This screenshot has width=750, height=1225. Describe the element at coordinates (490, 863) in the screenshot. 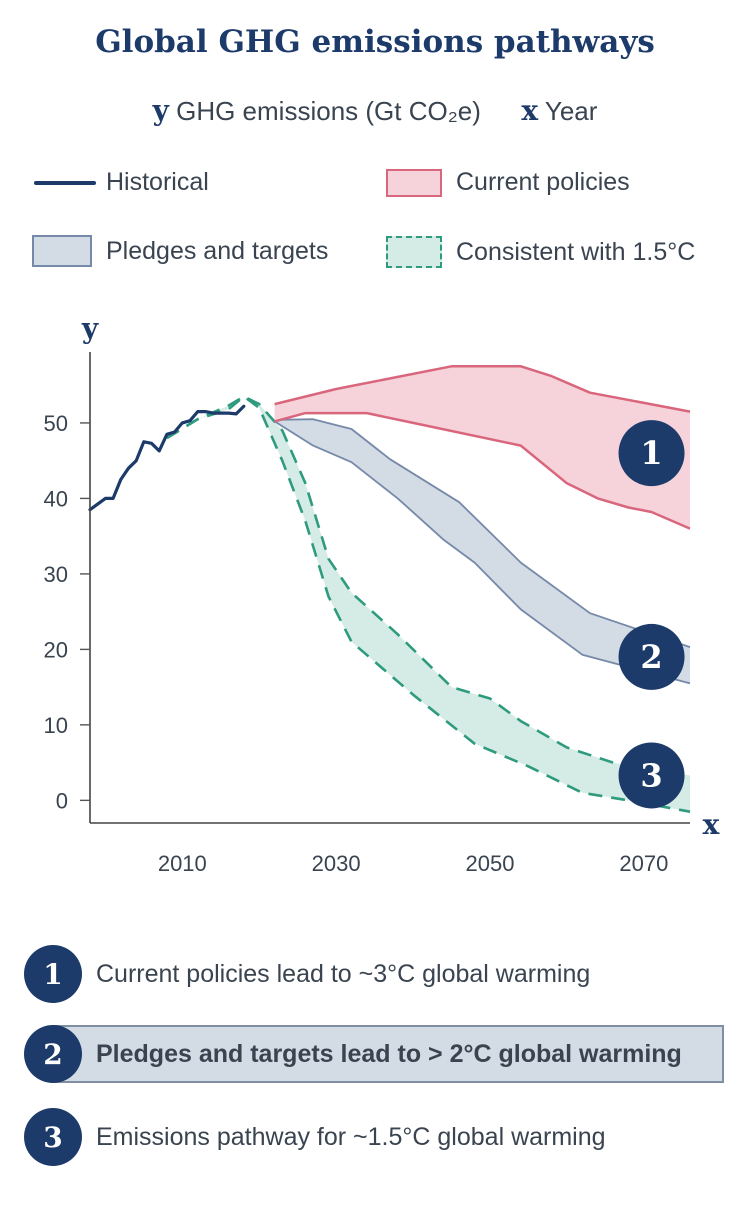

I see `x-tick-label-2050: 2050` at that location.